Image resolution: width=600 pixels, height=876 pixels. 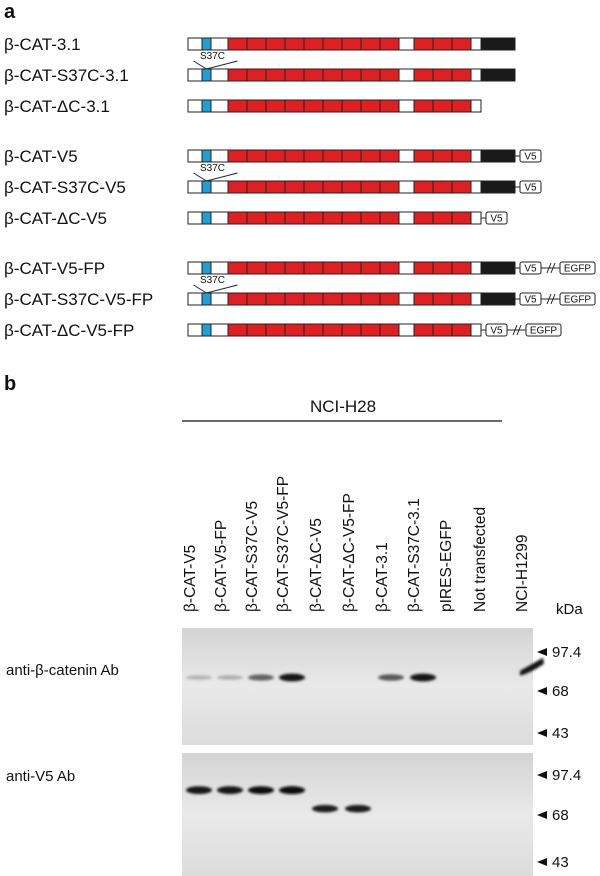 I want to click on construct-row: β-CAT-S37C-V5-FP V5 EGFP S37C, so click(x=300, y=292).